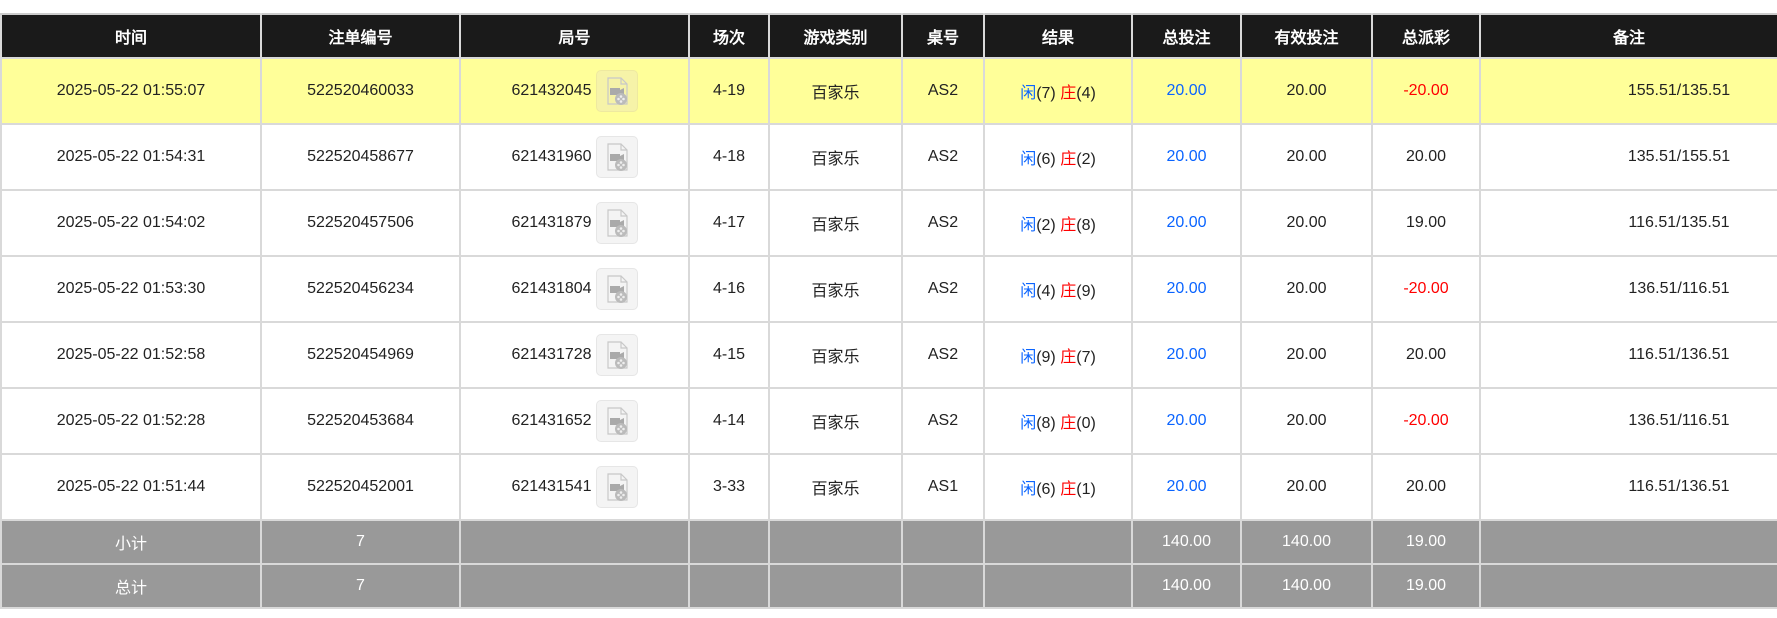 This screenshot has height=618, width=1777. I want to click on player-points: (6), so click(1046, 159).